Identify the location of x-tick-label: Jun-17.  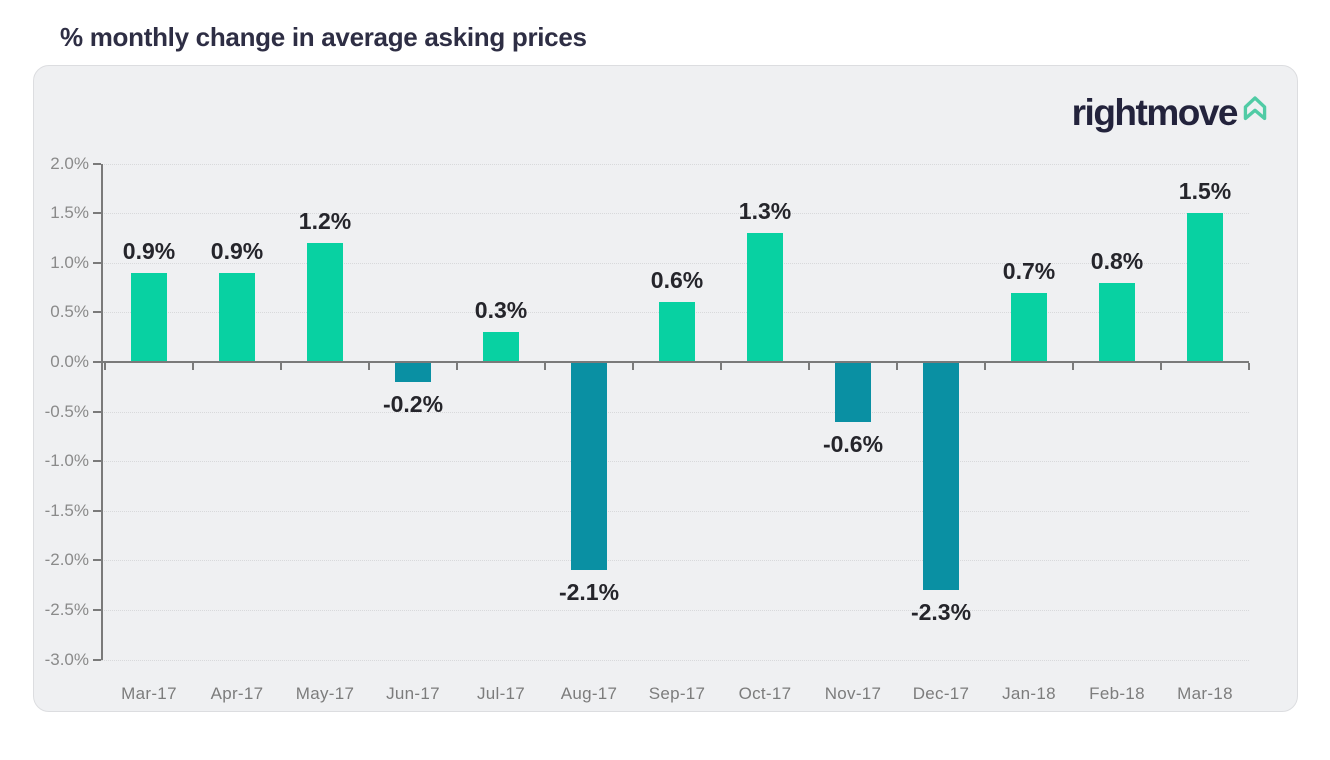
(413, 693).